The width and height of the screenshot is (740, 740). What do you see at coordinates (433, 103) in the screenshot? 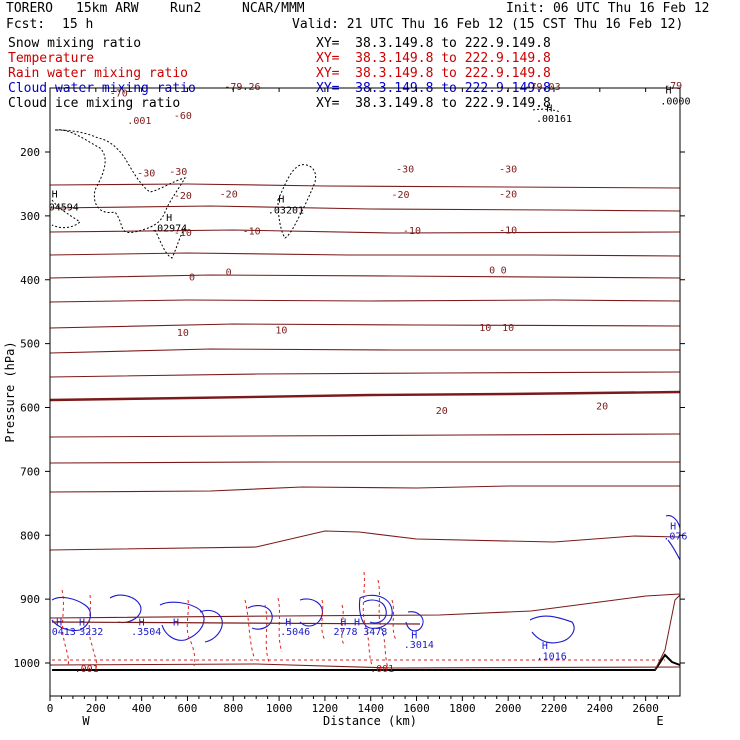
I see `legend-cloud-ice-xy: XY= 38.3.149.8 to 222.9.149.8` at bounding box center [433, 103].